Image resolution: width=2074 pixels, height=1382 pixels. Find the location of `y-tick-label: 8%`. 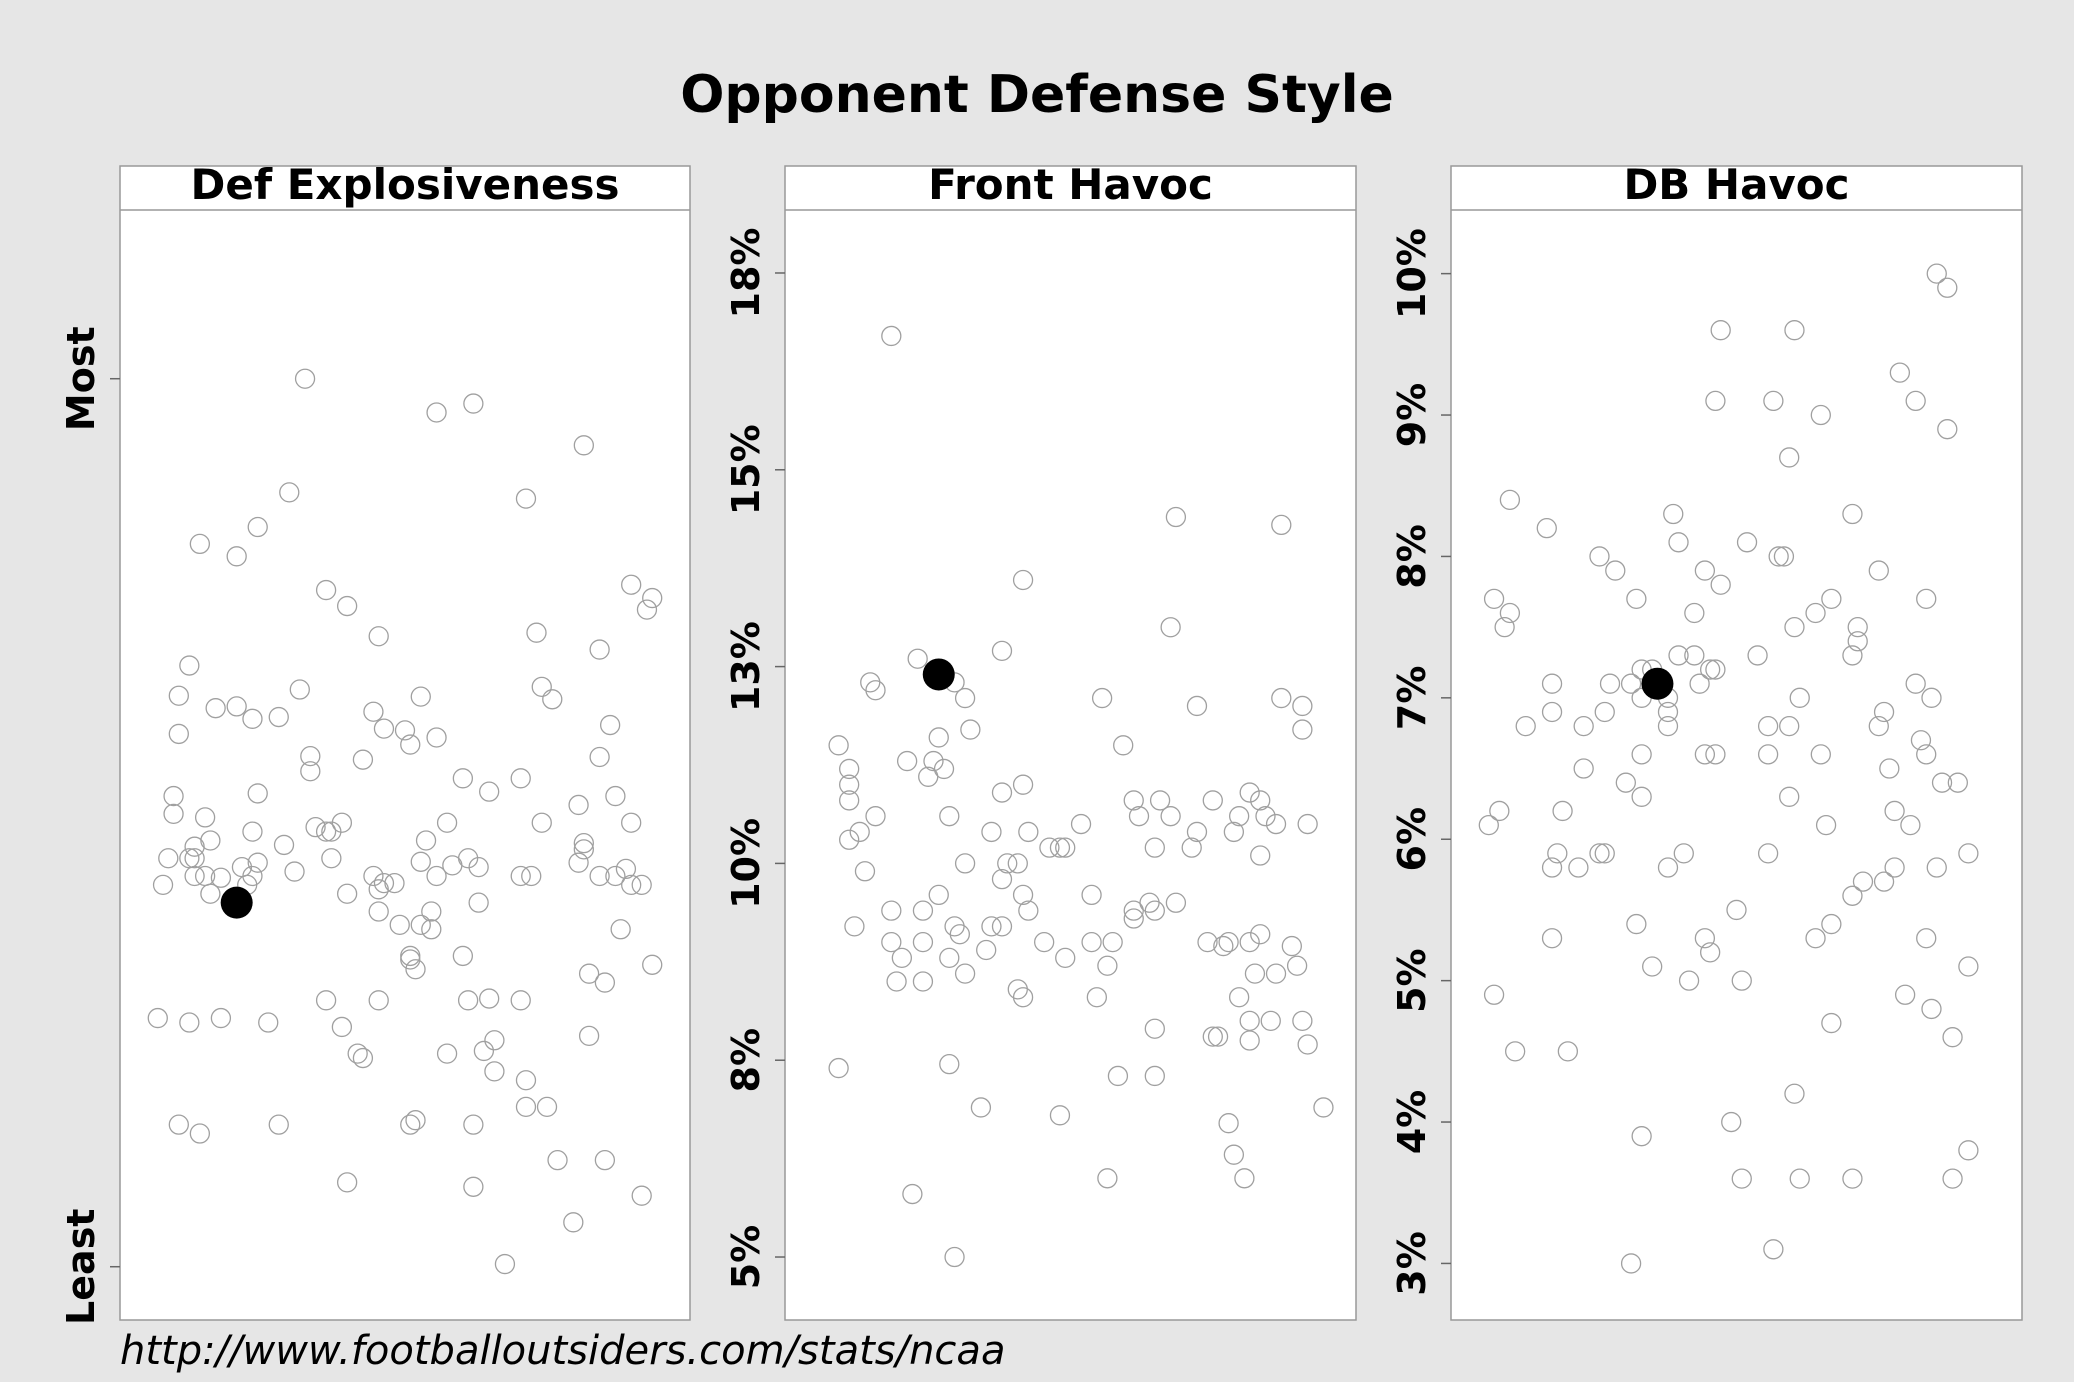

y-tick-label: 8% is located at coordinates (1412, 556).